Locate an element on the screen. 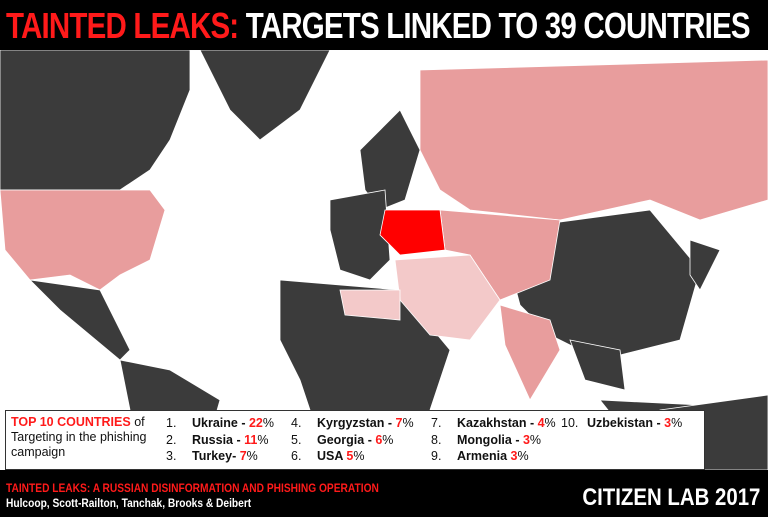 This screenshot has height=517, width=768. legend-item: 10. Uzbekistan - 3% is located at coordinates (621, 423).